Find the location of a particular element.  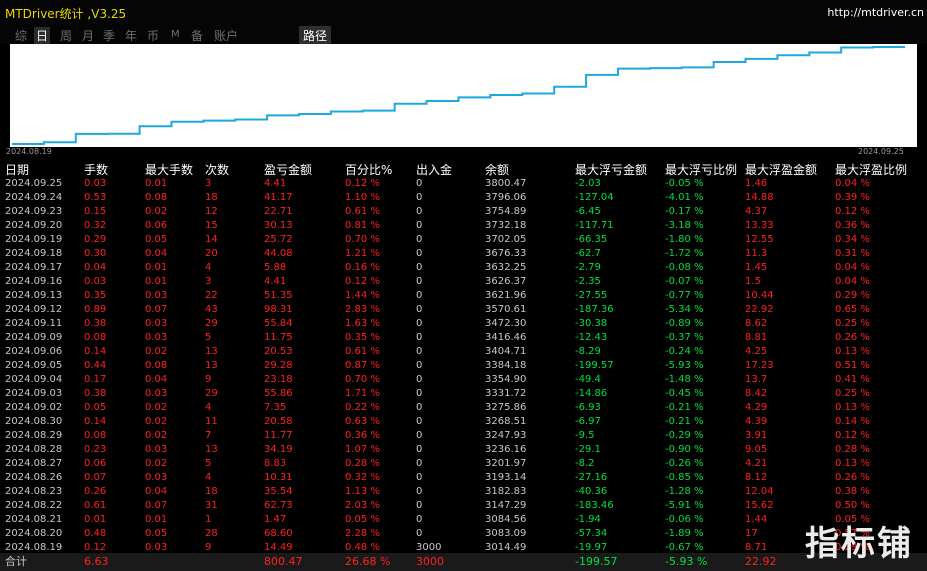

cell-trades: 4 is located at coordinates (208, 407).